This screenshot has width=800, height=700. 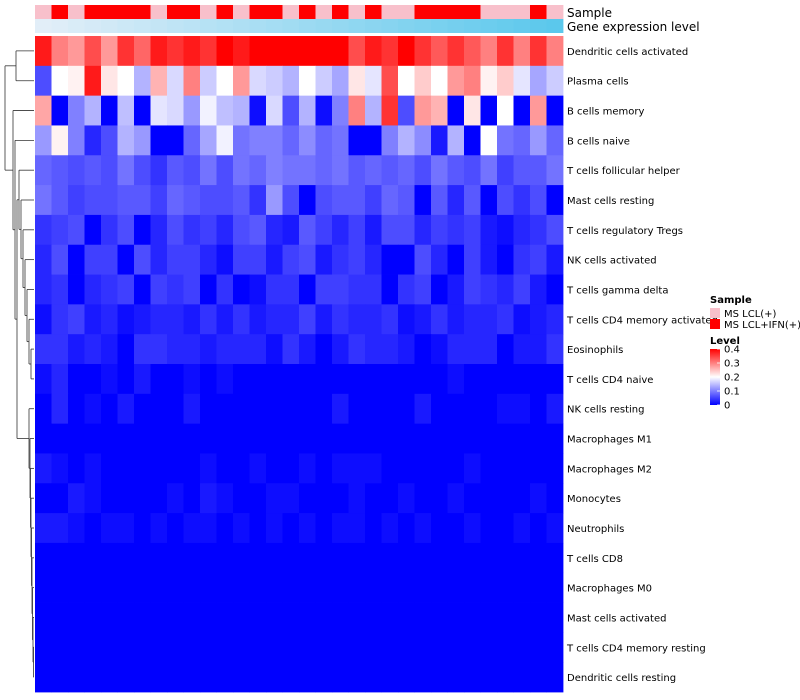 I want to click on legend-label-ms-lcl: MS LCL(+), so click(x=750, y=314).